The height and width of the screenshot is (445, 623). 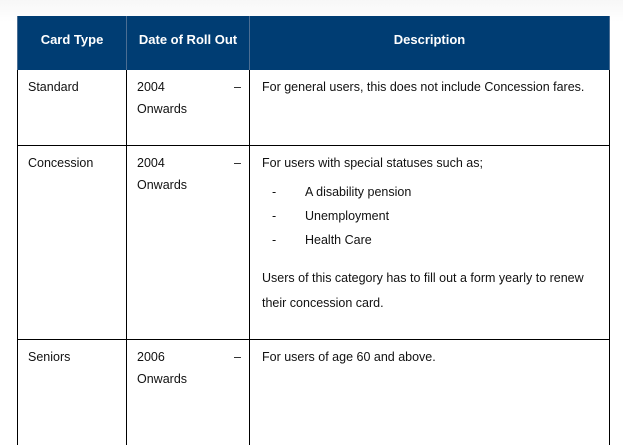 What do you see at coordinates (338, 239) in the screenshot?
I see `bullet-text: Health Care` at bounding box center [338, 239].